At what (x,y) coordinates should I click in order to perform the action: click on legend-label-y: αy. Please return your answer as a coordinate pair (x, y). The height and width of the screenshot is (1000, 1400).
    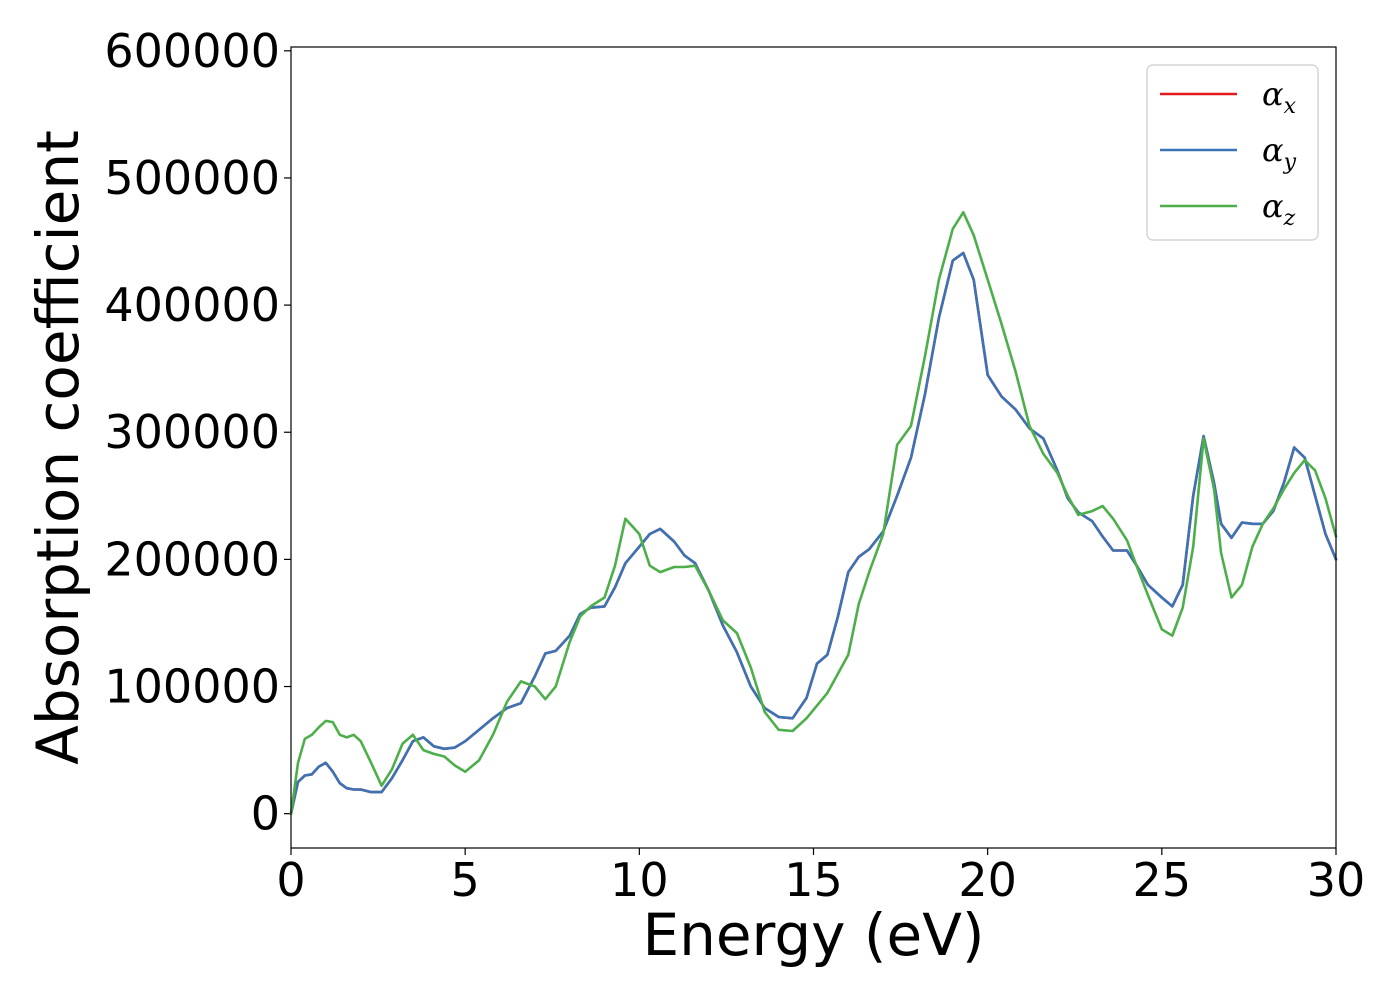
    Looking at the image, I should click on (1279, 153).